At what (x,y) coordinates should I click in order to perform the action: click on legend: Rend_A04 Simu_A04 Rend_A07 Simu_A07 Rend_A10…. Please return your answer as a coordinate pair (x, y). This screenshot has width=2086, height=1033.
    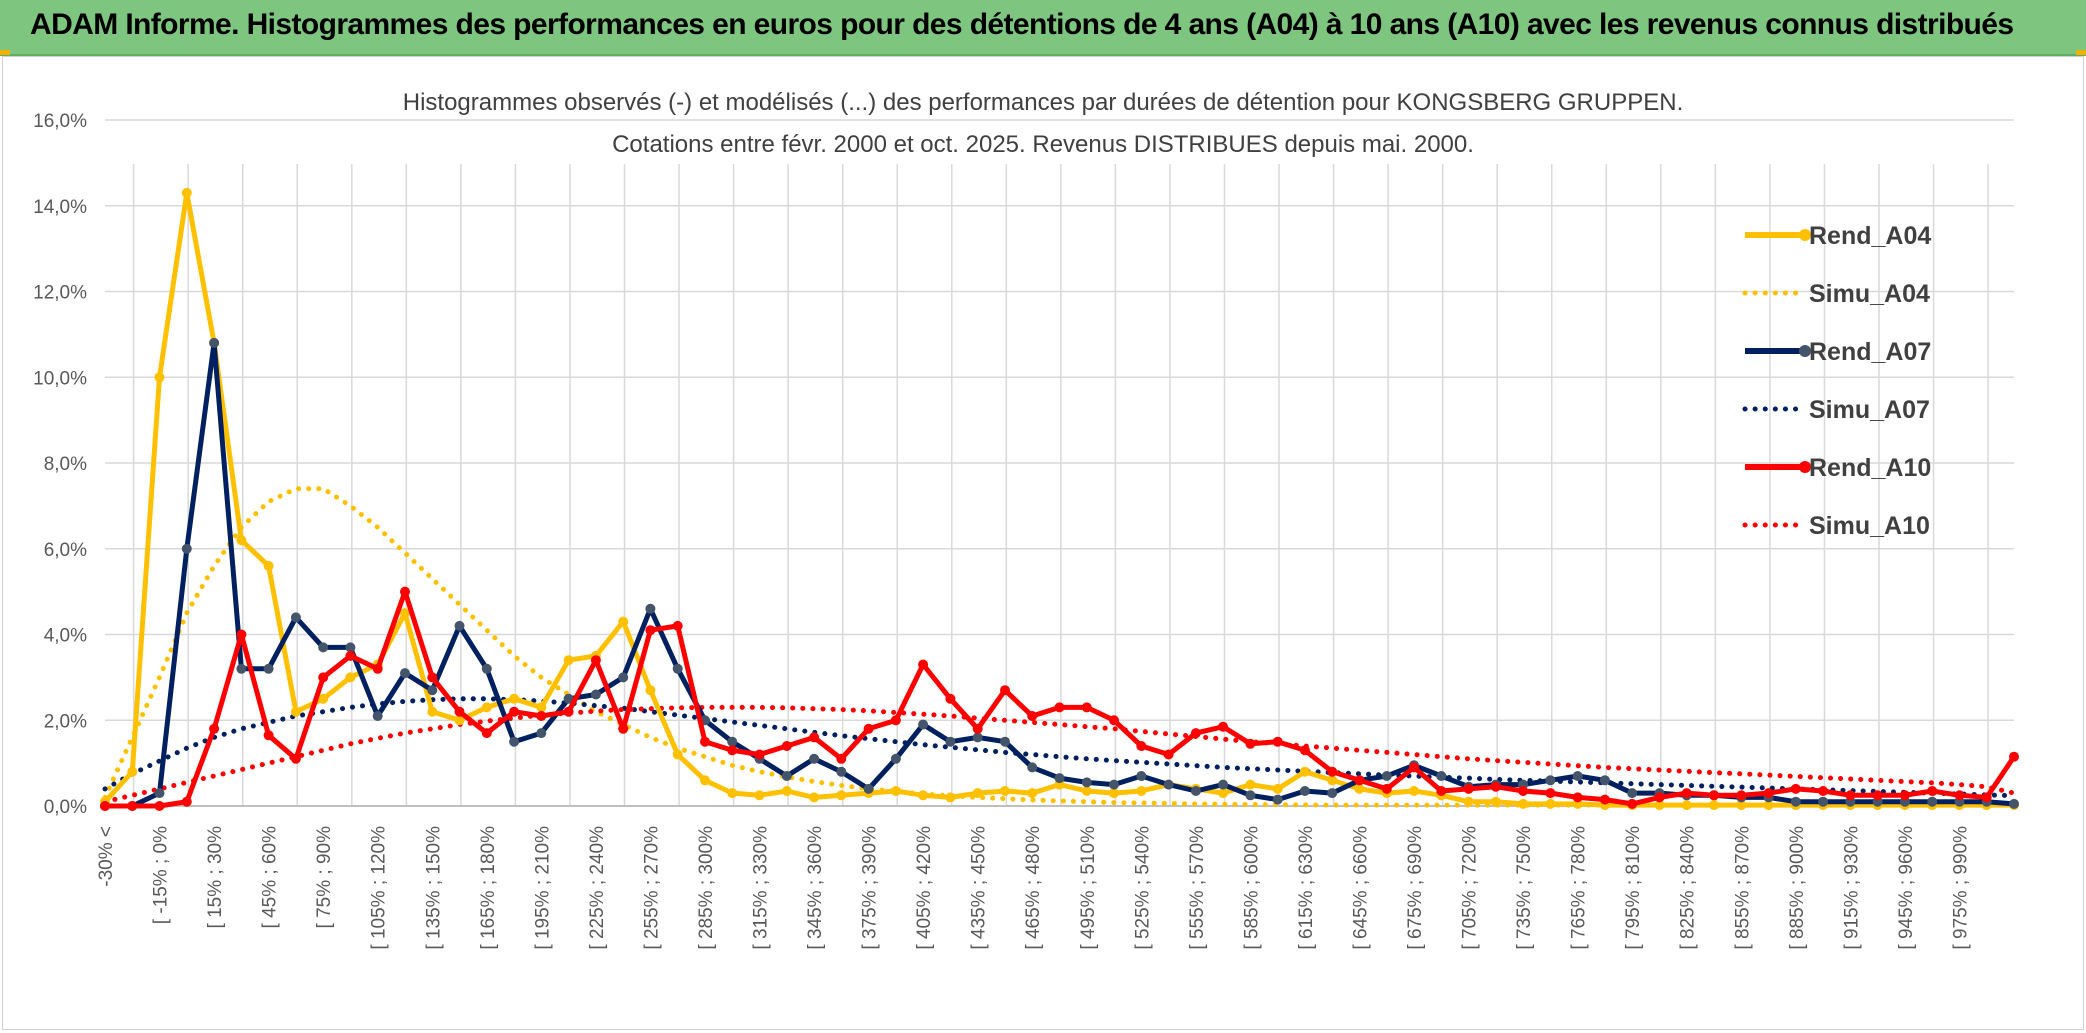
    Looking at the image, I should click on (1836, 381).